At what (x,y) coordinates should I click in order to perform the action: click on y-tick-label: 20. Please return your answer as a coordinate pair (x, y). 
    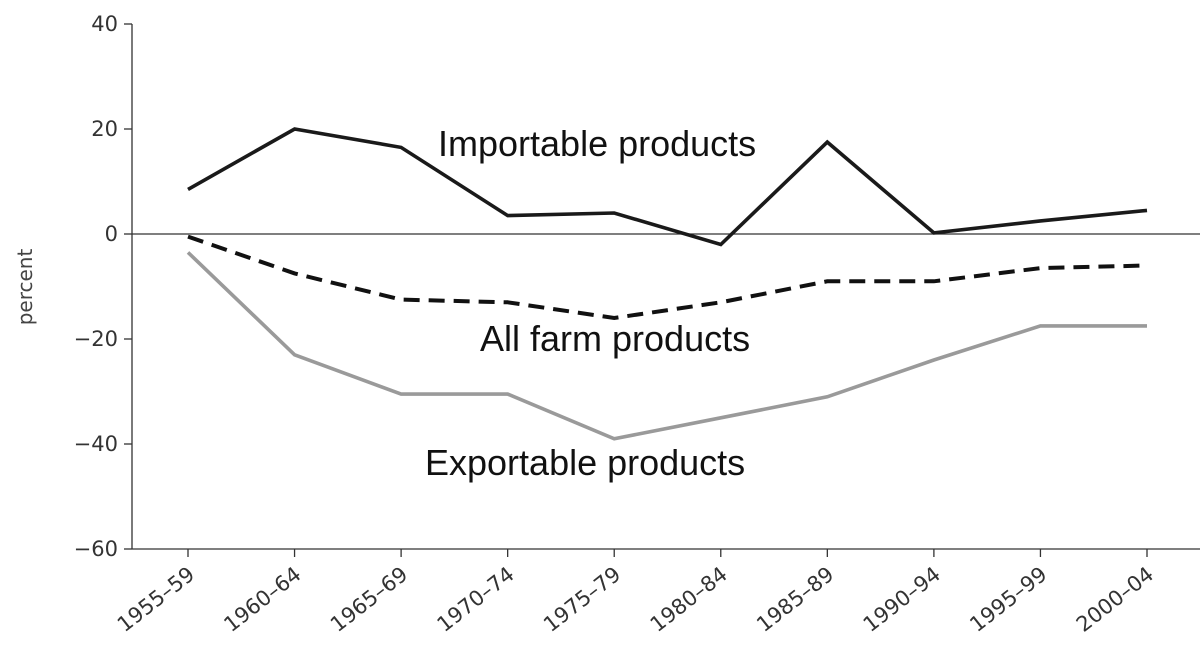
    Looking at the image, I should click on (104, 129).